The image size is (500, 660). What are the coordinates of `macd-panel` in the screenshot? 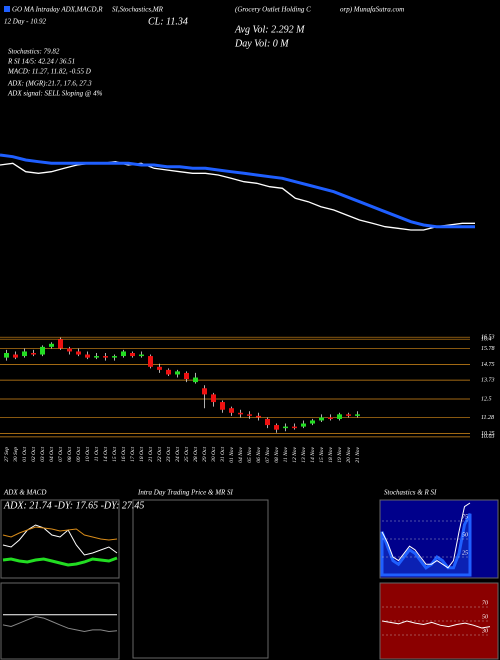 It's located at (60, 621).